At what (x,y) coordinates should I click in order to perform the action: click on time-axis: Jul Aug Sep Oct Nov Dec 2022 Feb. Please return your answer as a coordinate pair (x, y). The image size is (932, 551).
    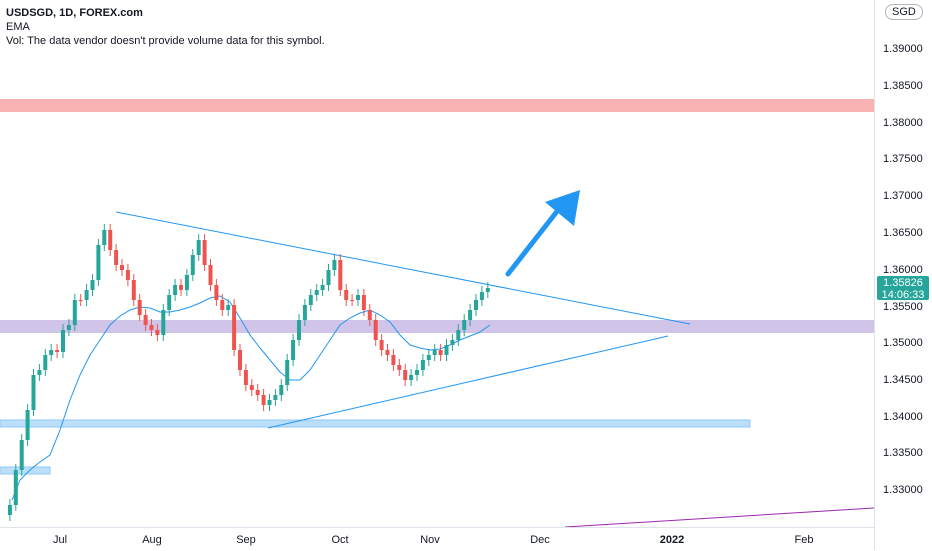
    Looking at the image, I should click on (437, 539).